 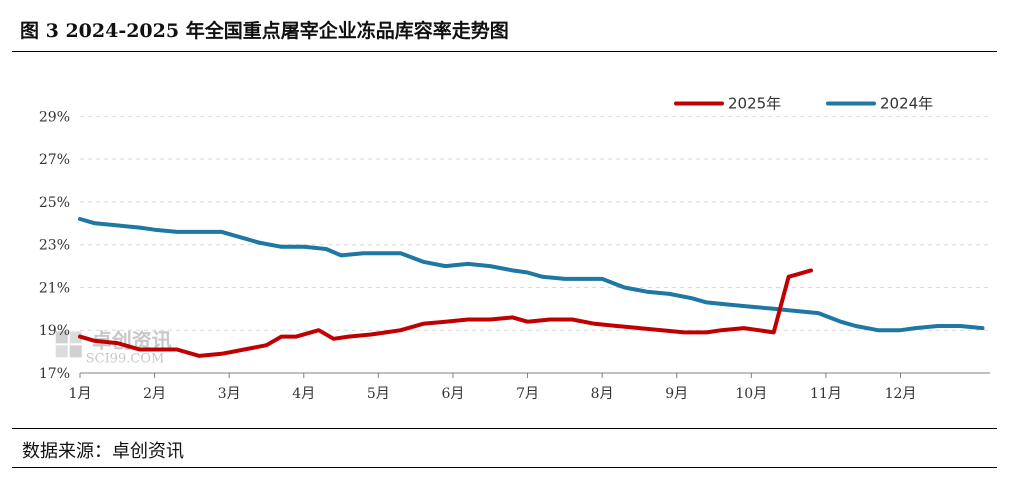 I want to click on y-tick-label: 17%, so click(x=54, y=374).